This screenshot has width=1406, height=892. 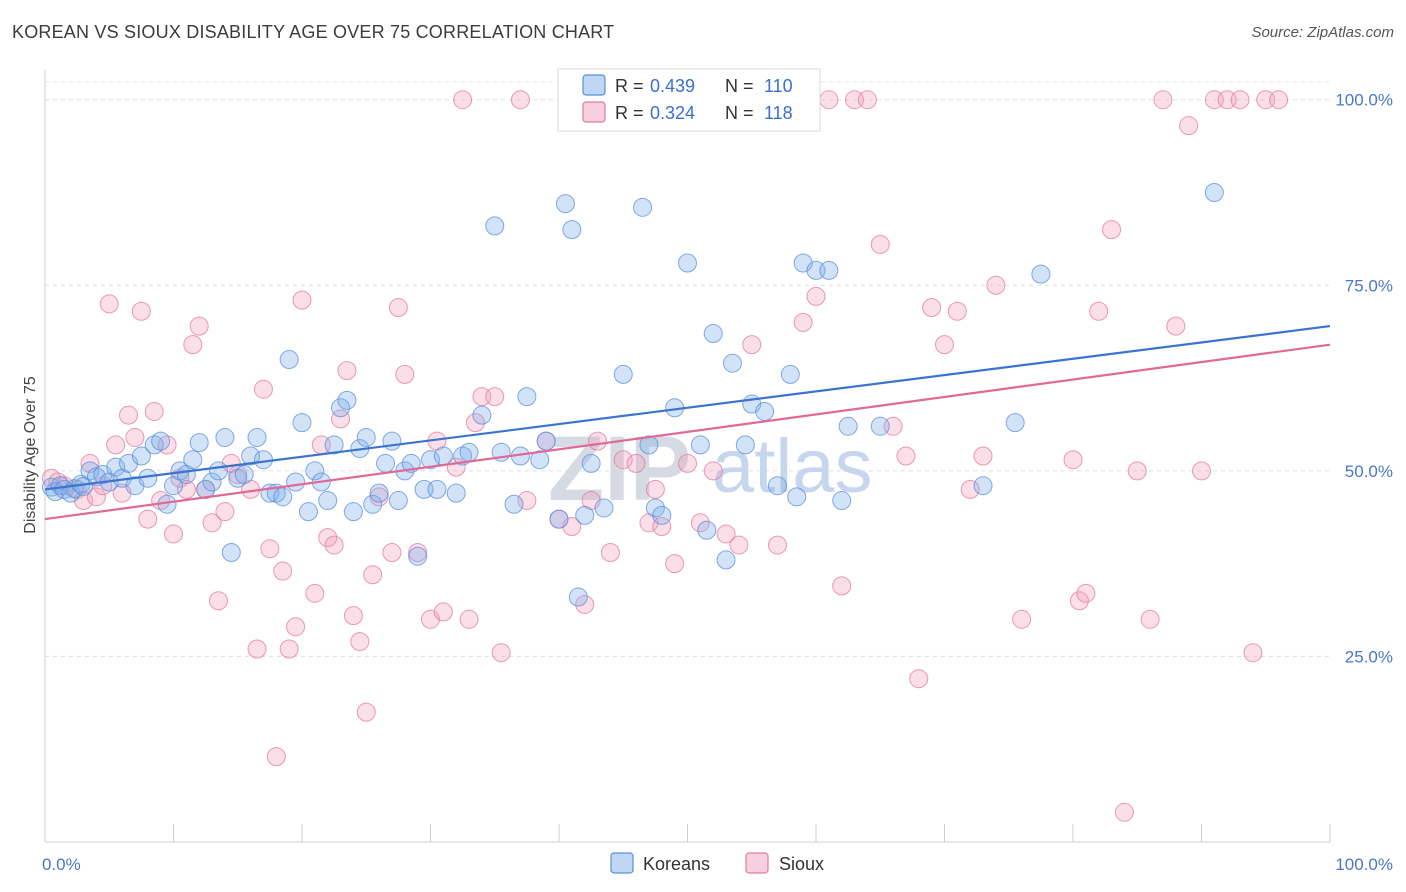 What do you see at coordinates (594, 85) in the screenshot?
I see `legend-koreans-swatch` at bounding box center [594, 85].